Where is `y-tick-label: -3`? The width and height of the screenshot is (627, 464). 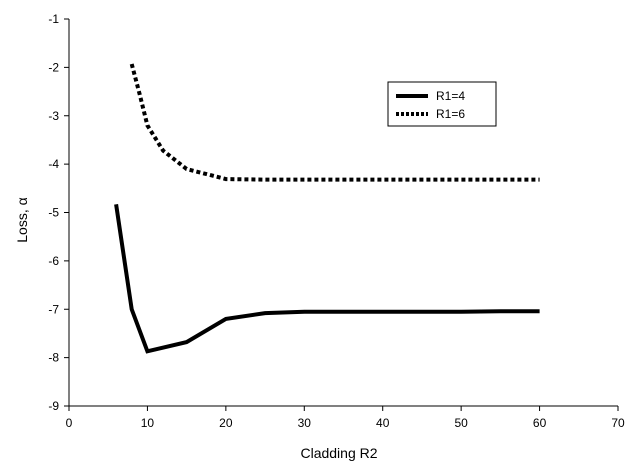
y-tick-label: -3 is located at coordinates (53, 116).